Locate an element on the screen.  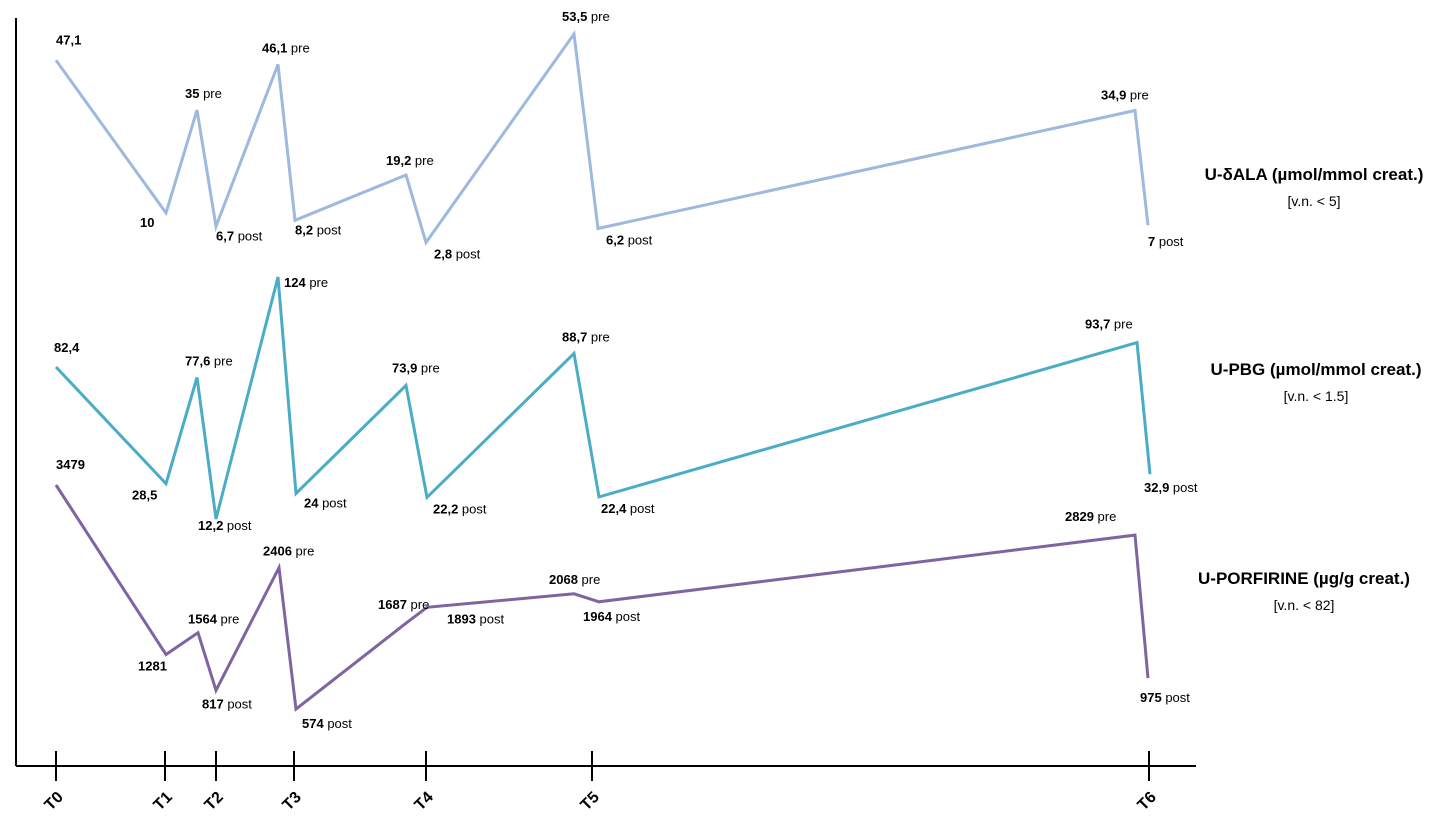
series-name: U-δALA (µmol/mmol creat.) is located at coordinates (1314, 174).